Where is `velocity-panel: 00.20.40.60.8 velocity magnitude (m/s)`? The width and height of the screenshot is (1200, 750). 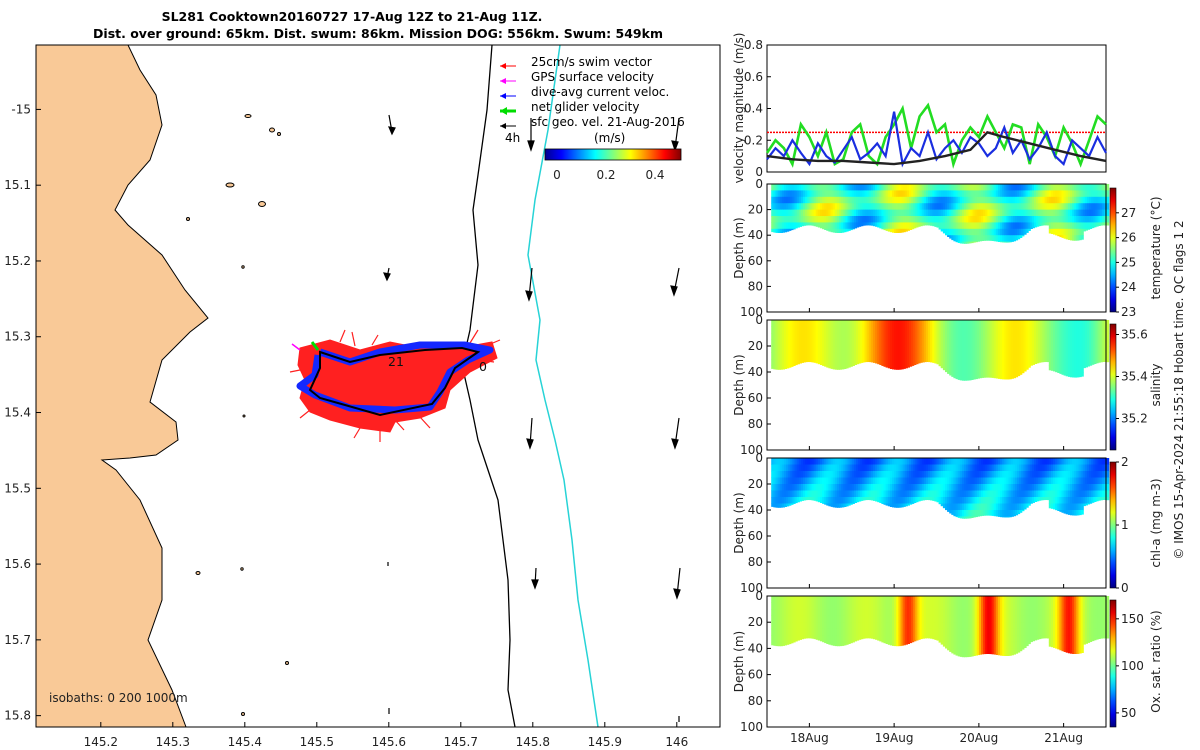
velocity-panel: 00.20.40.60.8 velocity magnitude (m/s) is located at coordinates (919, 108).